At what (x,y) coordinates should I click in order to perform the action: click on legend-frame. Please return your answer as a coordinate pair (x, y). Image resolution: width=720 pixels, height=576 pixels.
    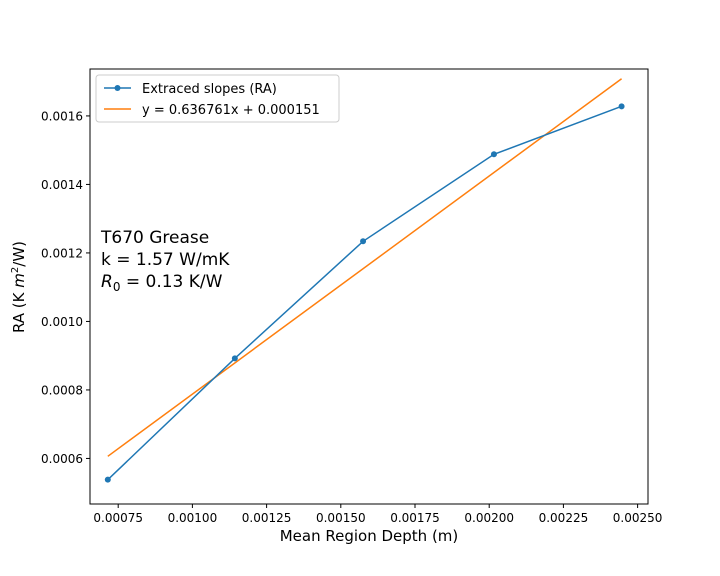
    Looking at the image, I should click on (217, 98).